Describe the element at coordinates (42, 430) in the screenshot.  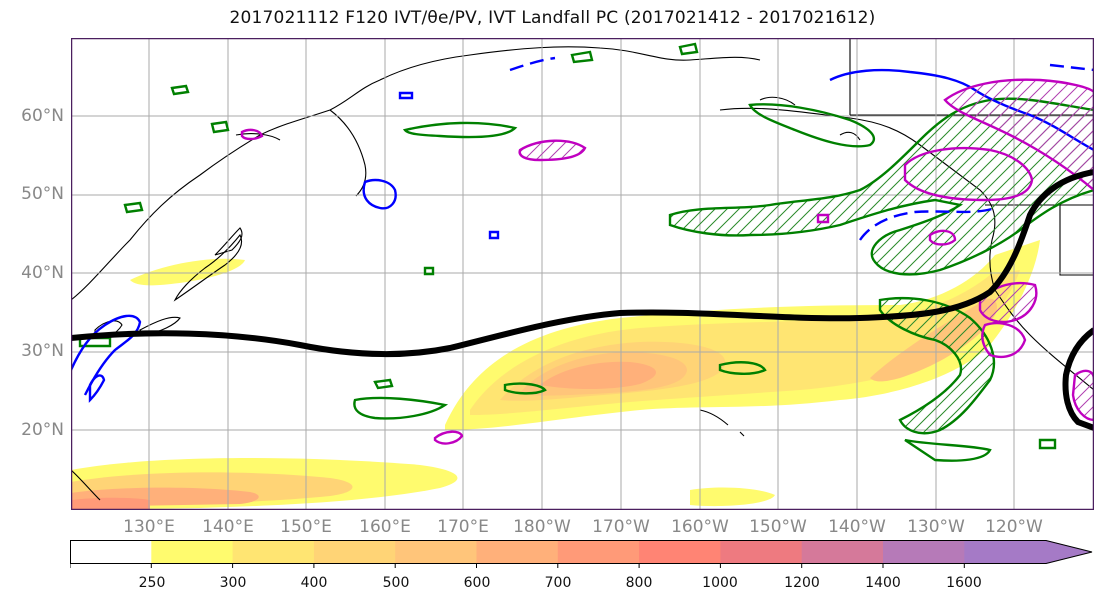
I see `lat-label-20n: 20°N` at that location.